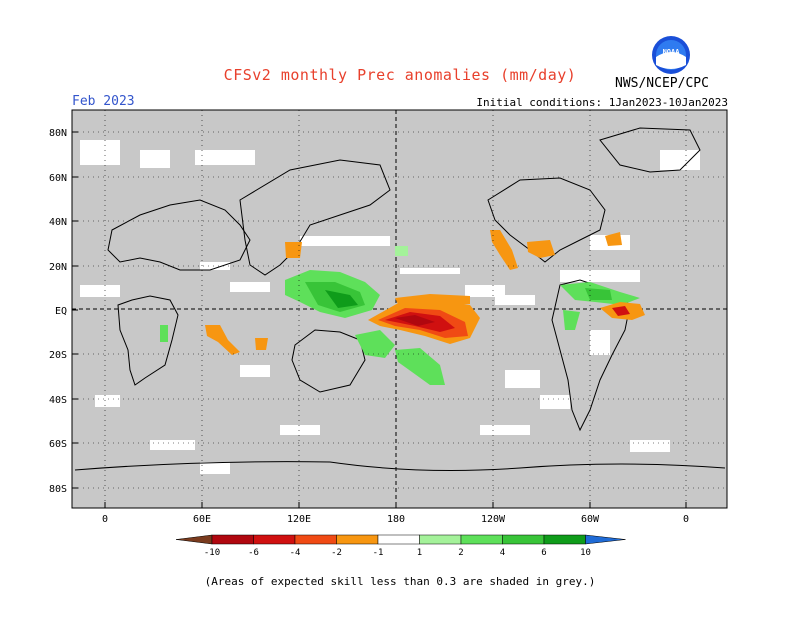  Describe the element at coordinates (58, 267) in the screenshot. I see `lat-label: 20N` at that location.